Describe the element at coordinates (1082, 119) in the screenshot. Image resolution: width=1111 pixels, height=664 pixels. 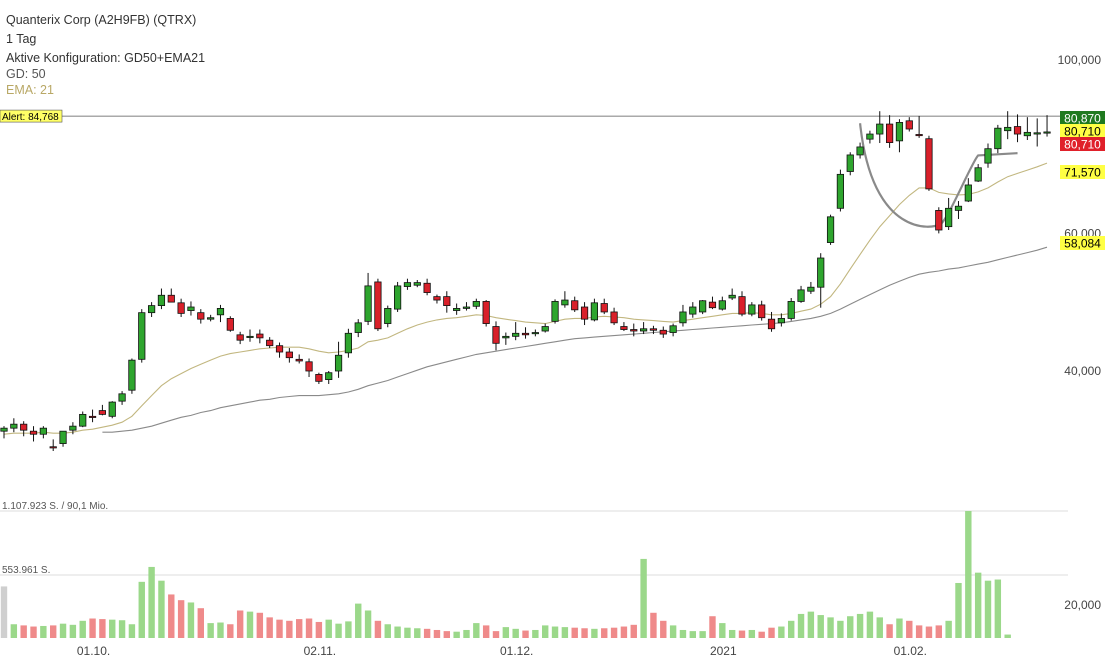
I see `price-tag-label: 80,870` at that location.